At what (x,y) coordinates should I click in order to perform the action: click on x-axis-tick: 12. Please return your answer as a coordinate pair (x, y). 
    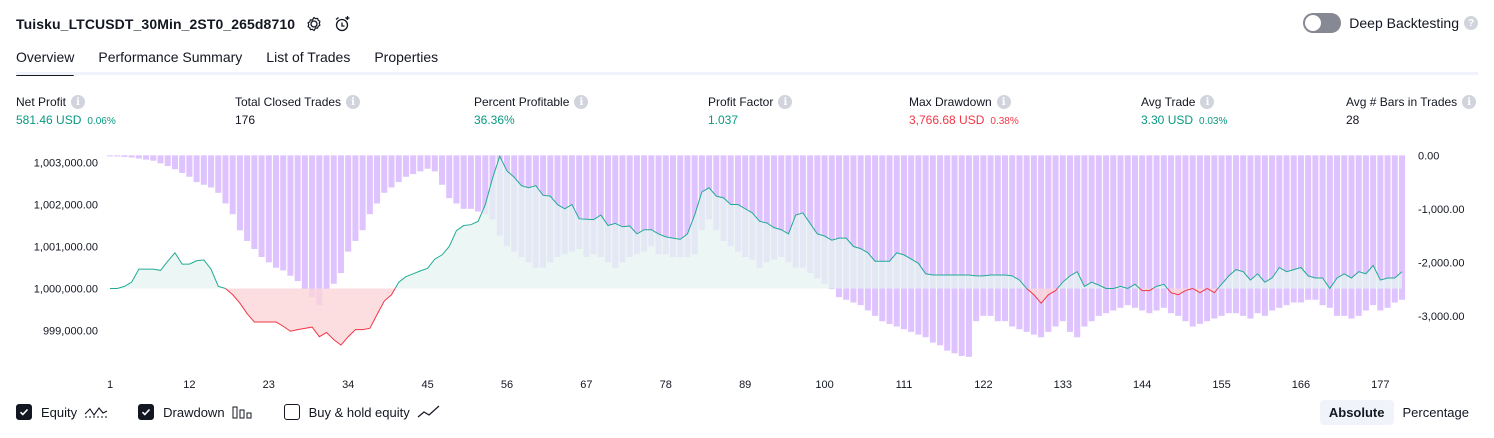
    Looking at the image, I should click on (189, 385).